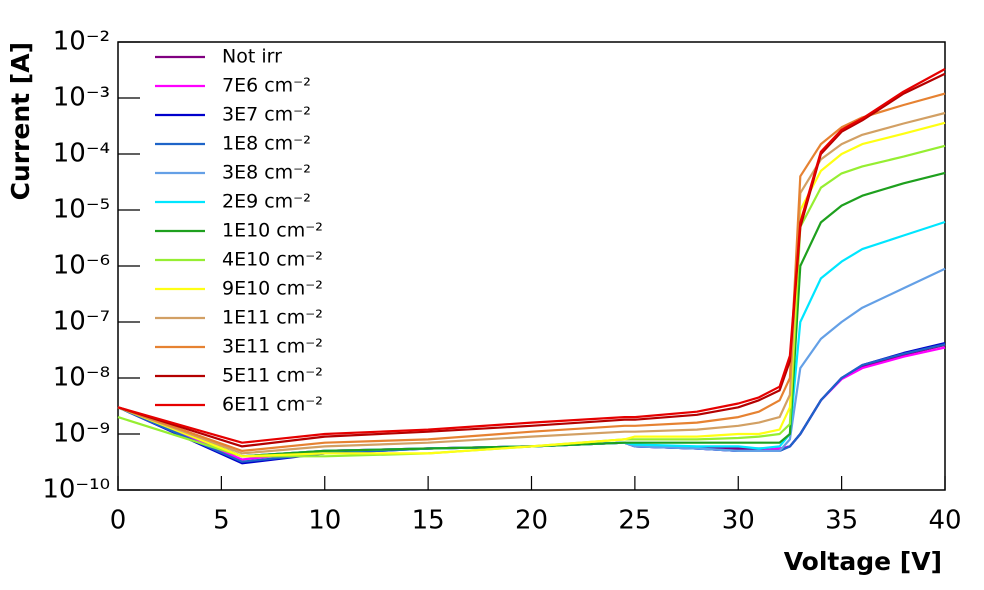  I want to click on y-axis-title: Current [A], so click(20, 121).